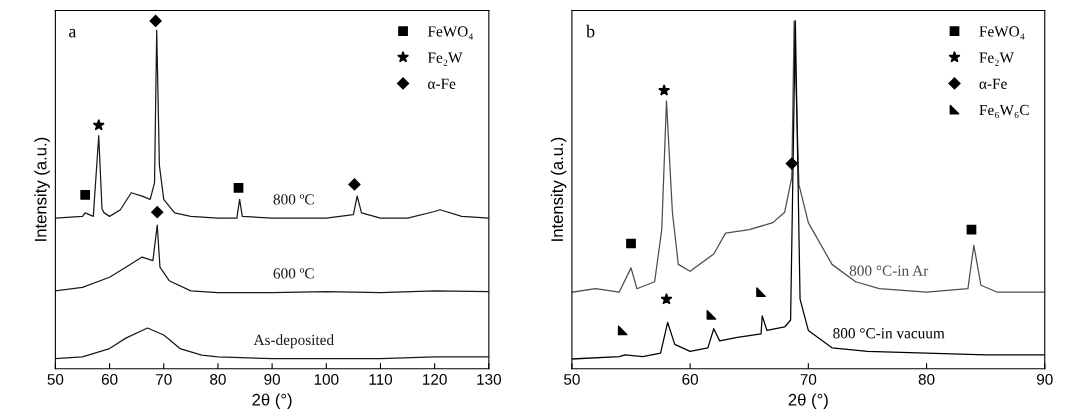 The width and height of the screenshot is (1065, 419). What do you see at coordinates (381, 379) in the screenshot?
I see `x-tick-label: 110` at bounding box center [381, 379].